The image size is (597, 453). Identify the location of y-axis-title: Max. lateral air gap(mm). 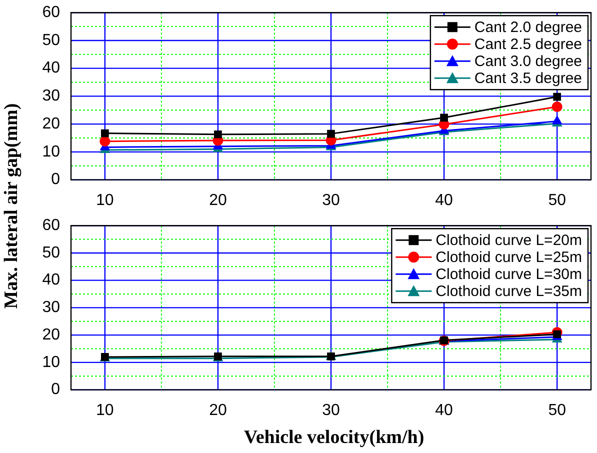
(12, 206).